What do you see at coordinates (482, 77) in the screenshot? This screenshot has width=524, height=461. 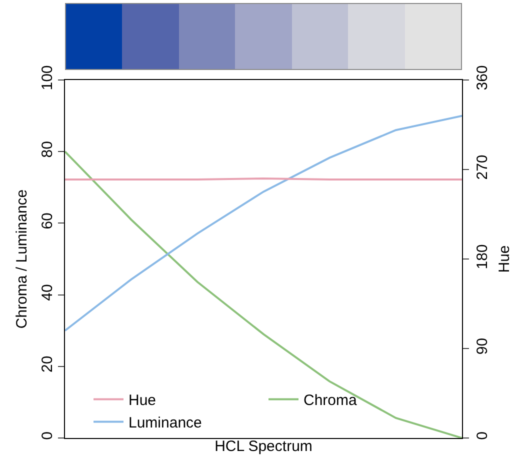 I see `y2-tick-label: 360` at bounding box center [482, 77].